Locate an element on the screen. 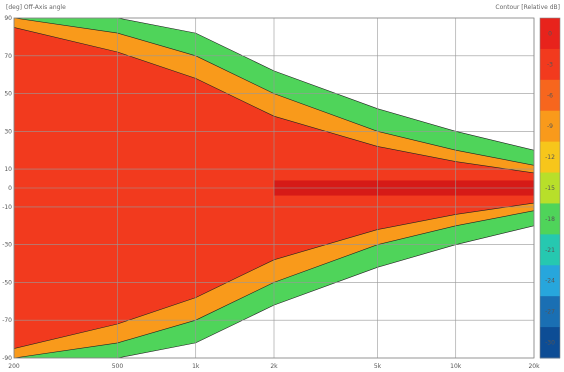 This screenshot has height=372, width=564. colorbar-frame is located at coordinates (550, 188).